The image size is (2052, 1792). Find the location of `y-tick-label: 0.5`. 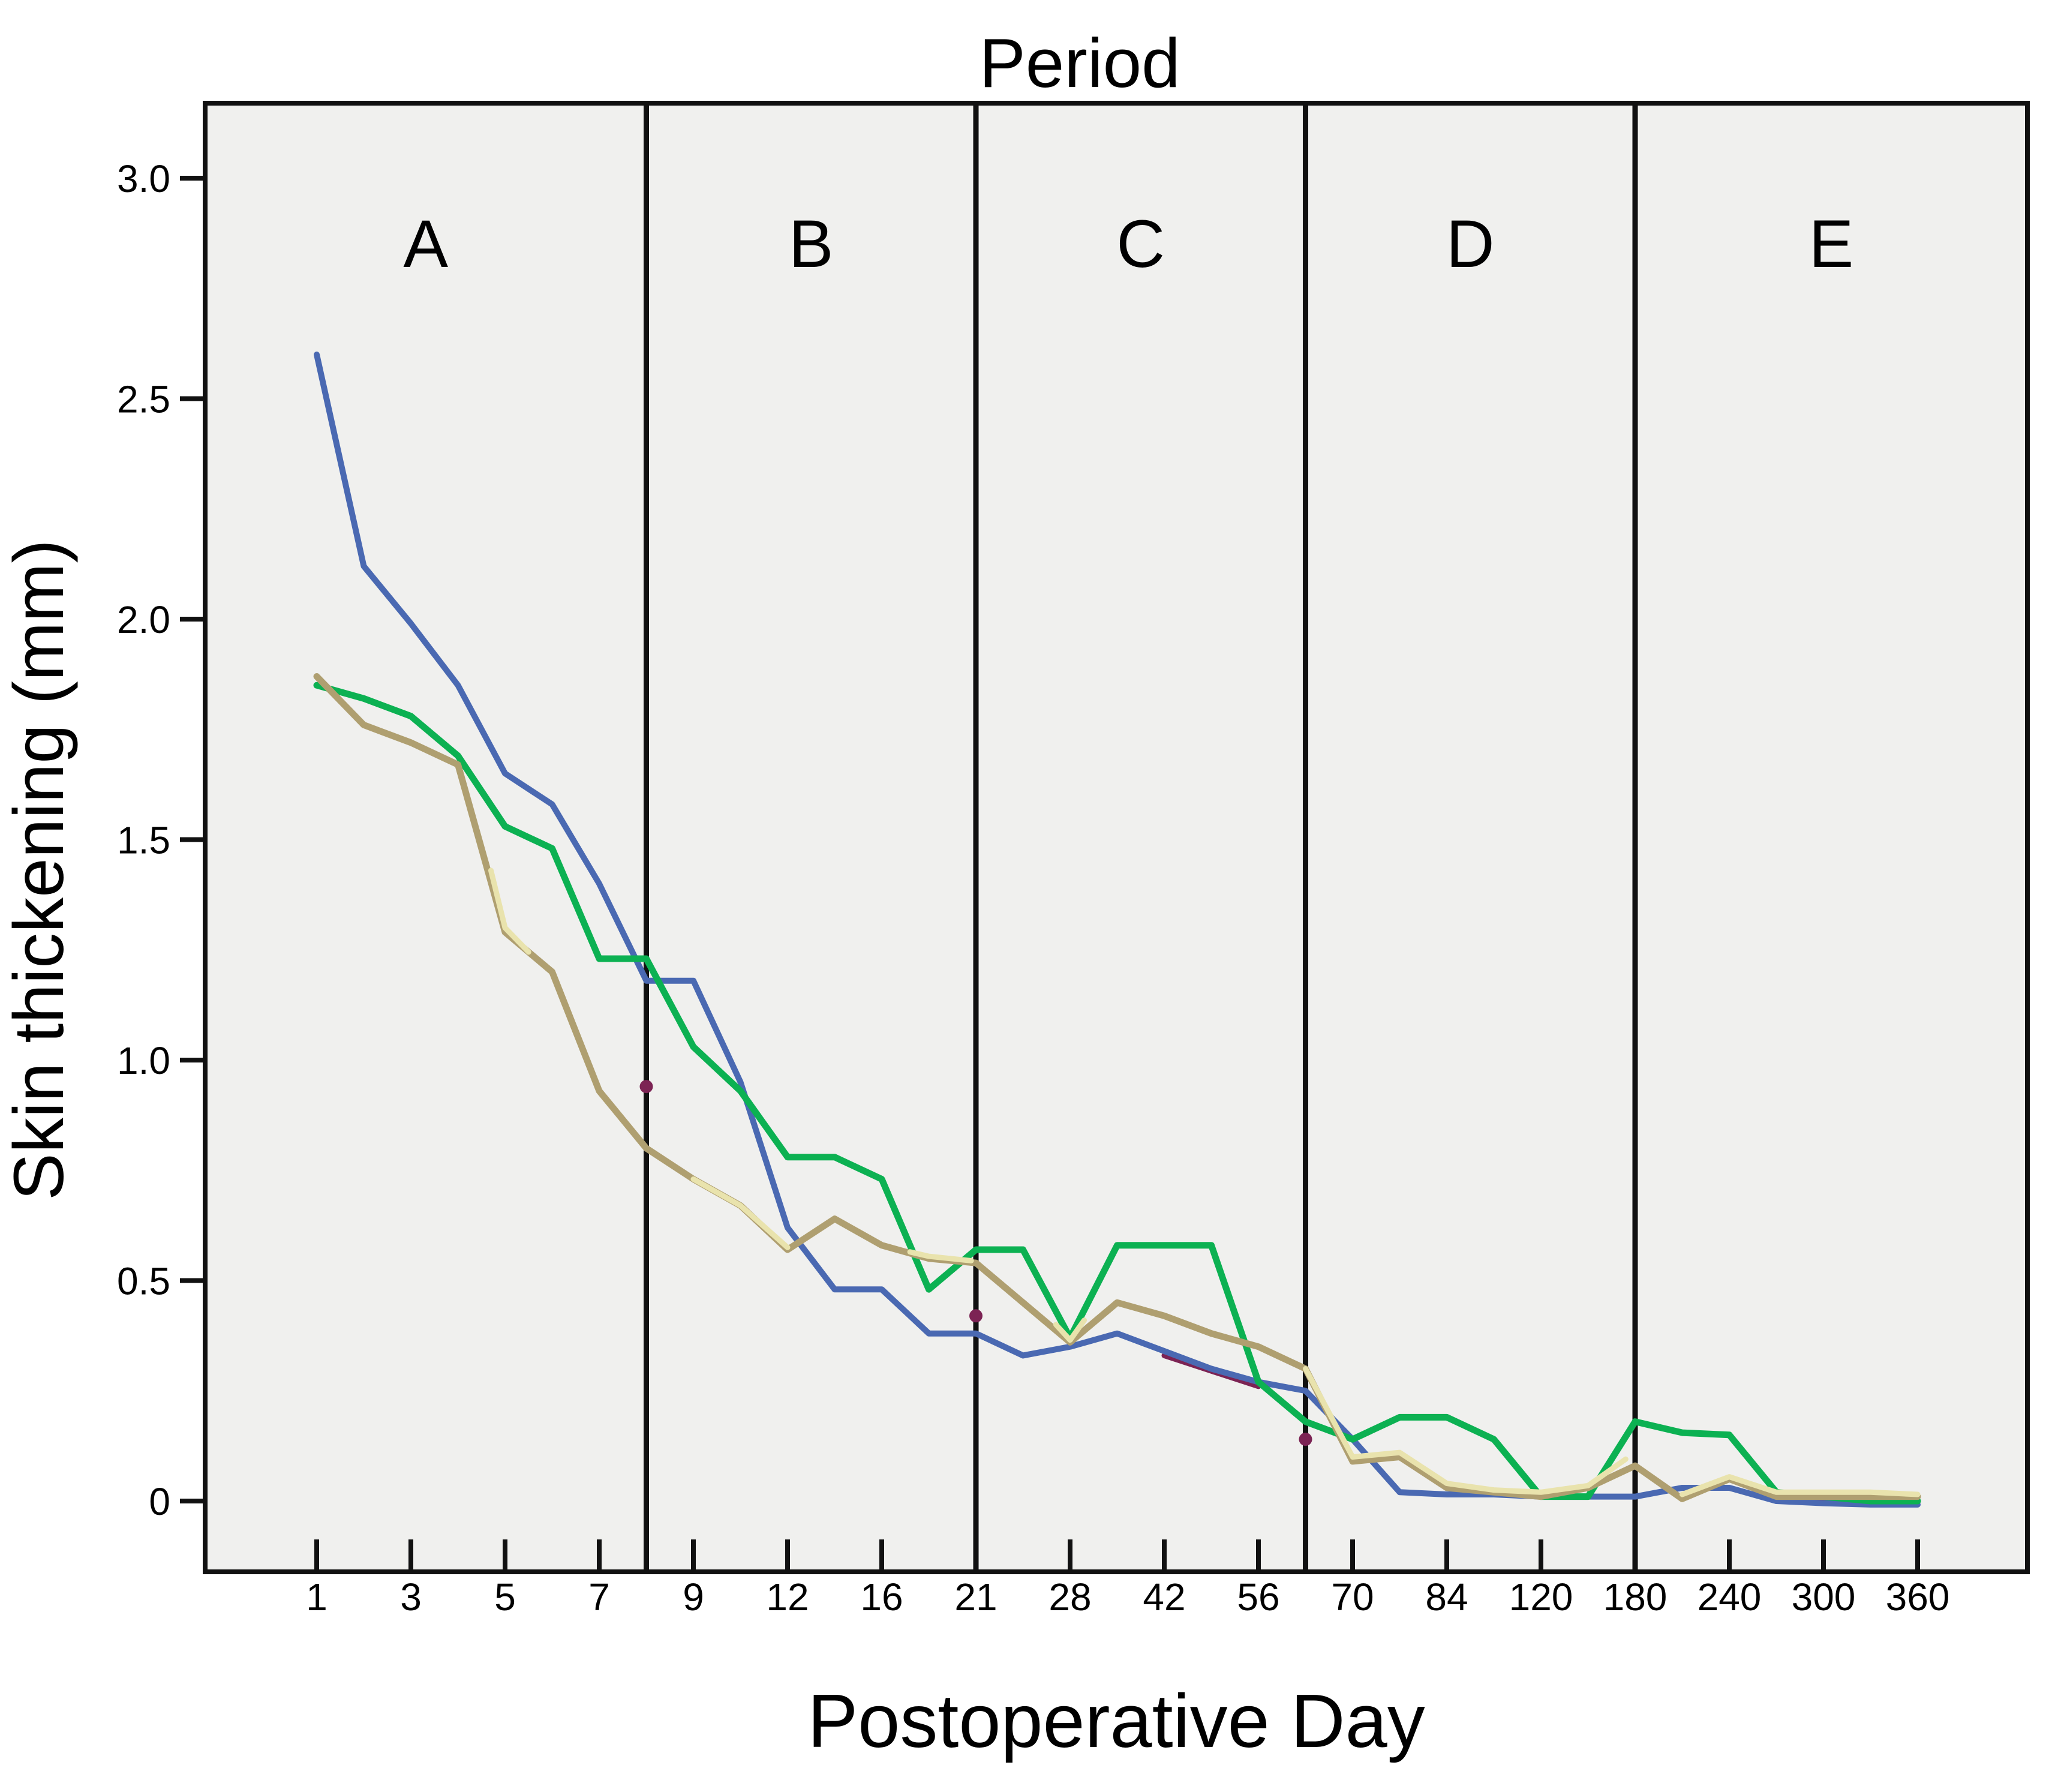

y-tick-label: 0.5 is located at coordinates (143, 1281).